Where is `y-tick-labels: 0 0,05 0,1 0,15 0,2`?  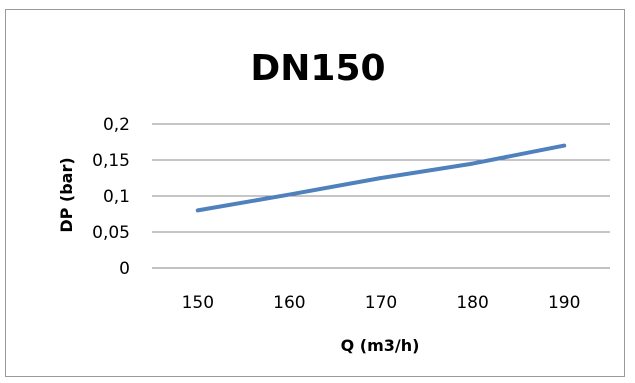
y-tick-labels: 0 0,05 0,1 0,15 0,2 is located at coordinates (111, 197).